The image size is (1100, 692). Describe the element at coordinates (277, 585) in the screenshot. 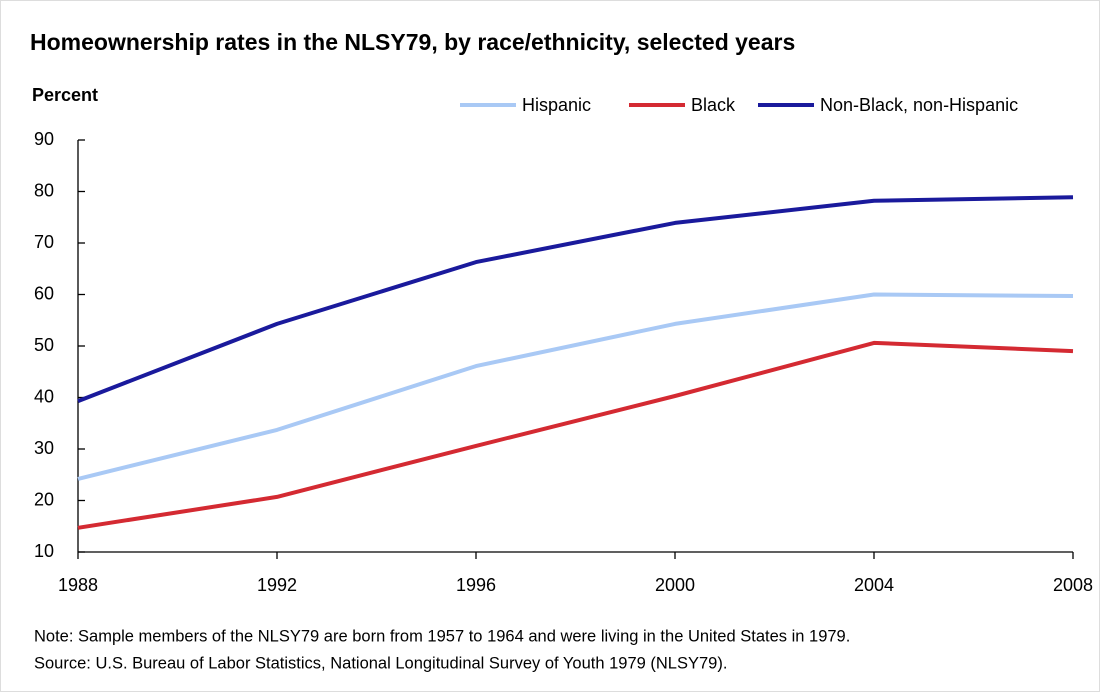

I see `x-tick-label: 1992` at that location.